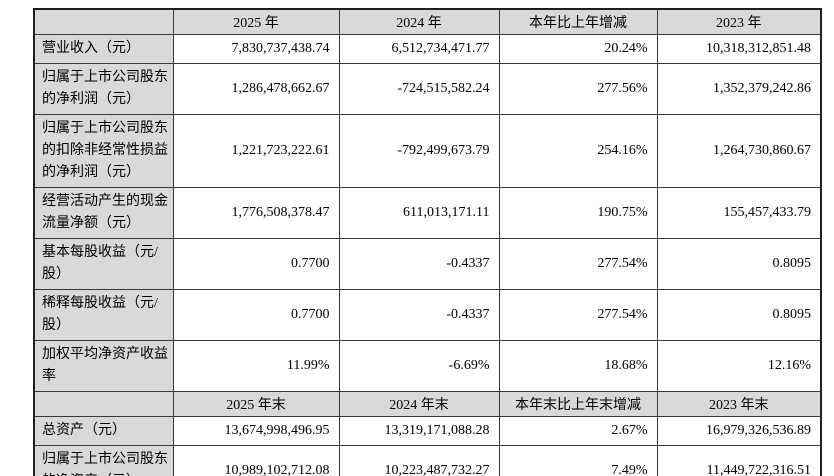 Image resolution: width=834 pixels, height=476 pixels. What do you see at coordinates (419, 404) in the screenshot?
I see `header-end-2024: 2024 年末` at bounding box center [419, 404].